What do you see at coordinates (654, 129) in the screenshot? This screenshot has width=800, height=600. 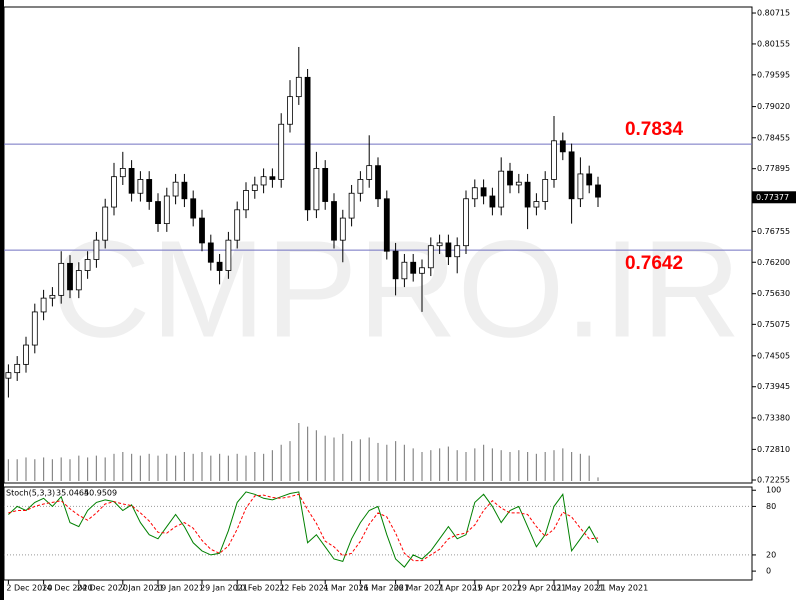 I see `level-label: 0.7834` at bounding box center [654, 129].